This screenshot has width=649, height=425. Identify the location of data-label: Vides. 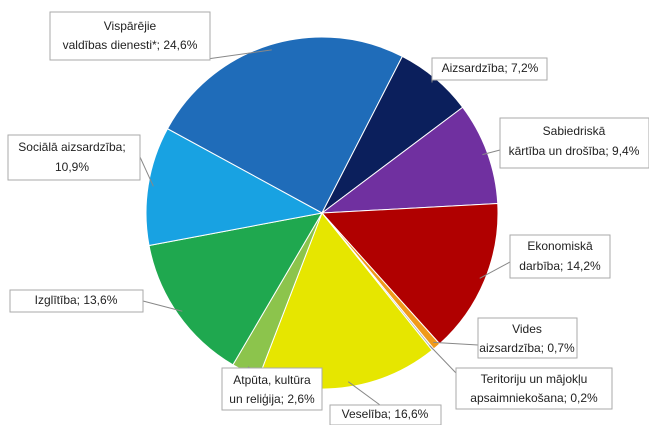
(527, 329).